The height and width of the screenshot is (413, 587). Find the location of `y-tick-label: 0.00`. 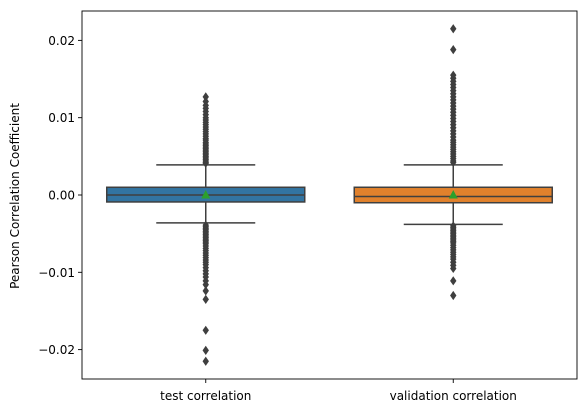

y-tick-label: 0.00 is located at coordinates (61, 196).